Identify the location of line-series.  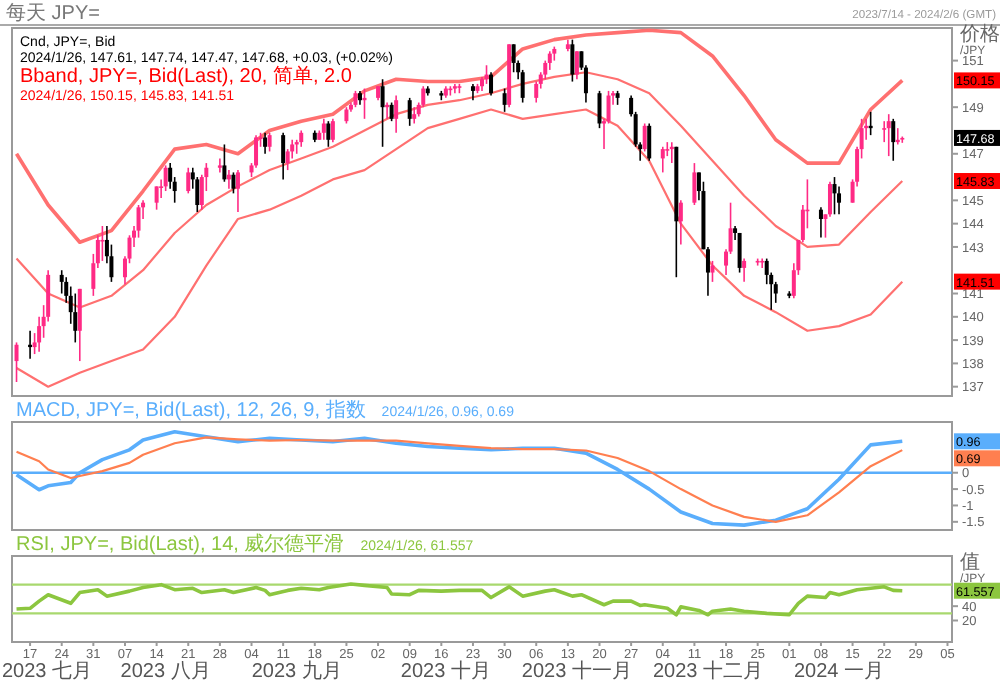
(459, 599).